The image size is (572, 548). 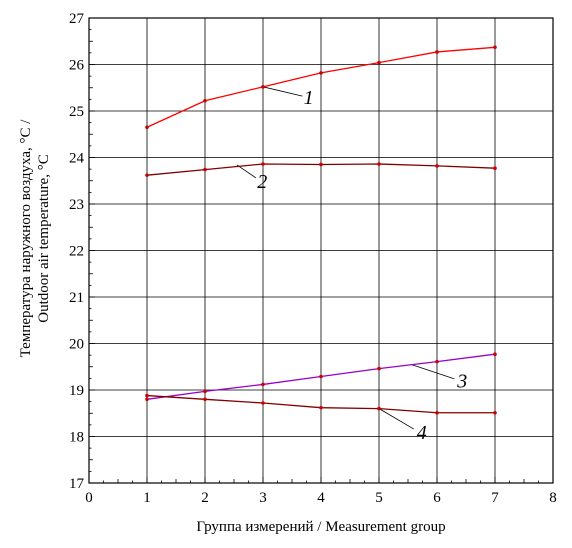 What do you see at coordinates (26, 238) in the screenshot?
I see `y-axis-label-line-1: Температура наружного воздуха, °C /` at bounding box center [26, 238].